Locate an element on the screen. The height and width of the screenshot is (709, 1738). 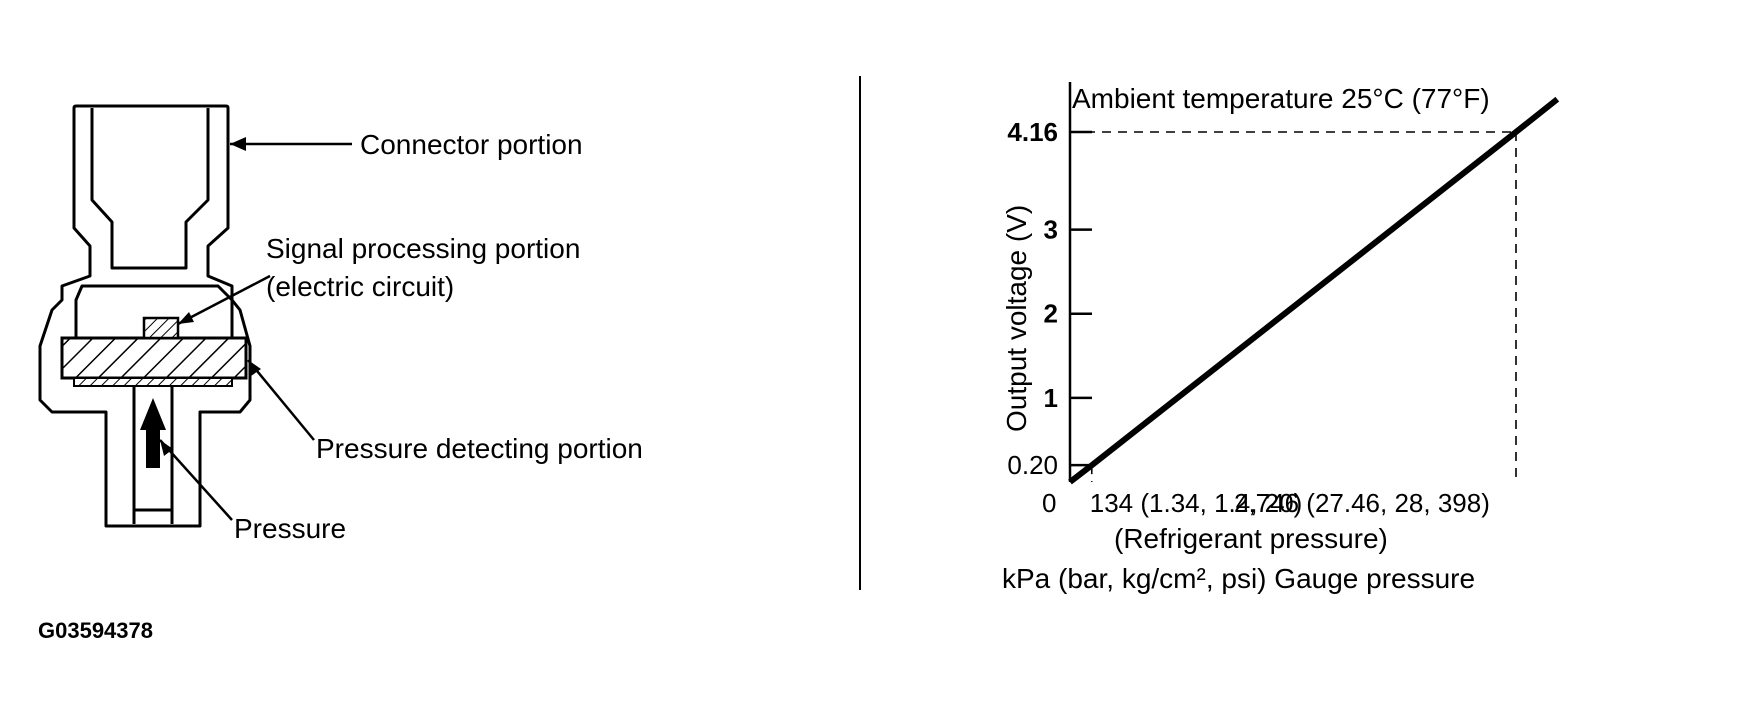
y-tick-label: 1 is located at coordinates (1051, 398).